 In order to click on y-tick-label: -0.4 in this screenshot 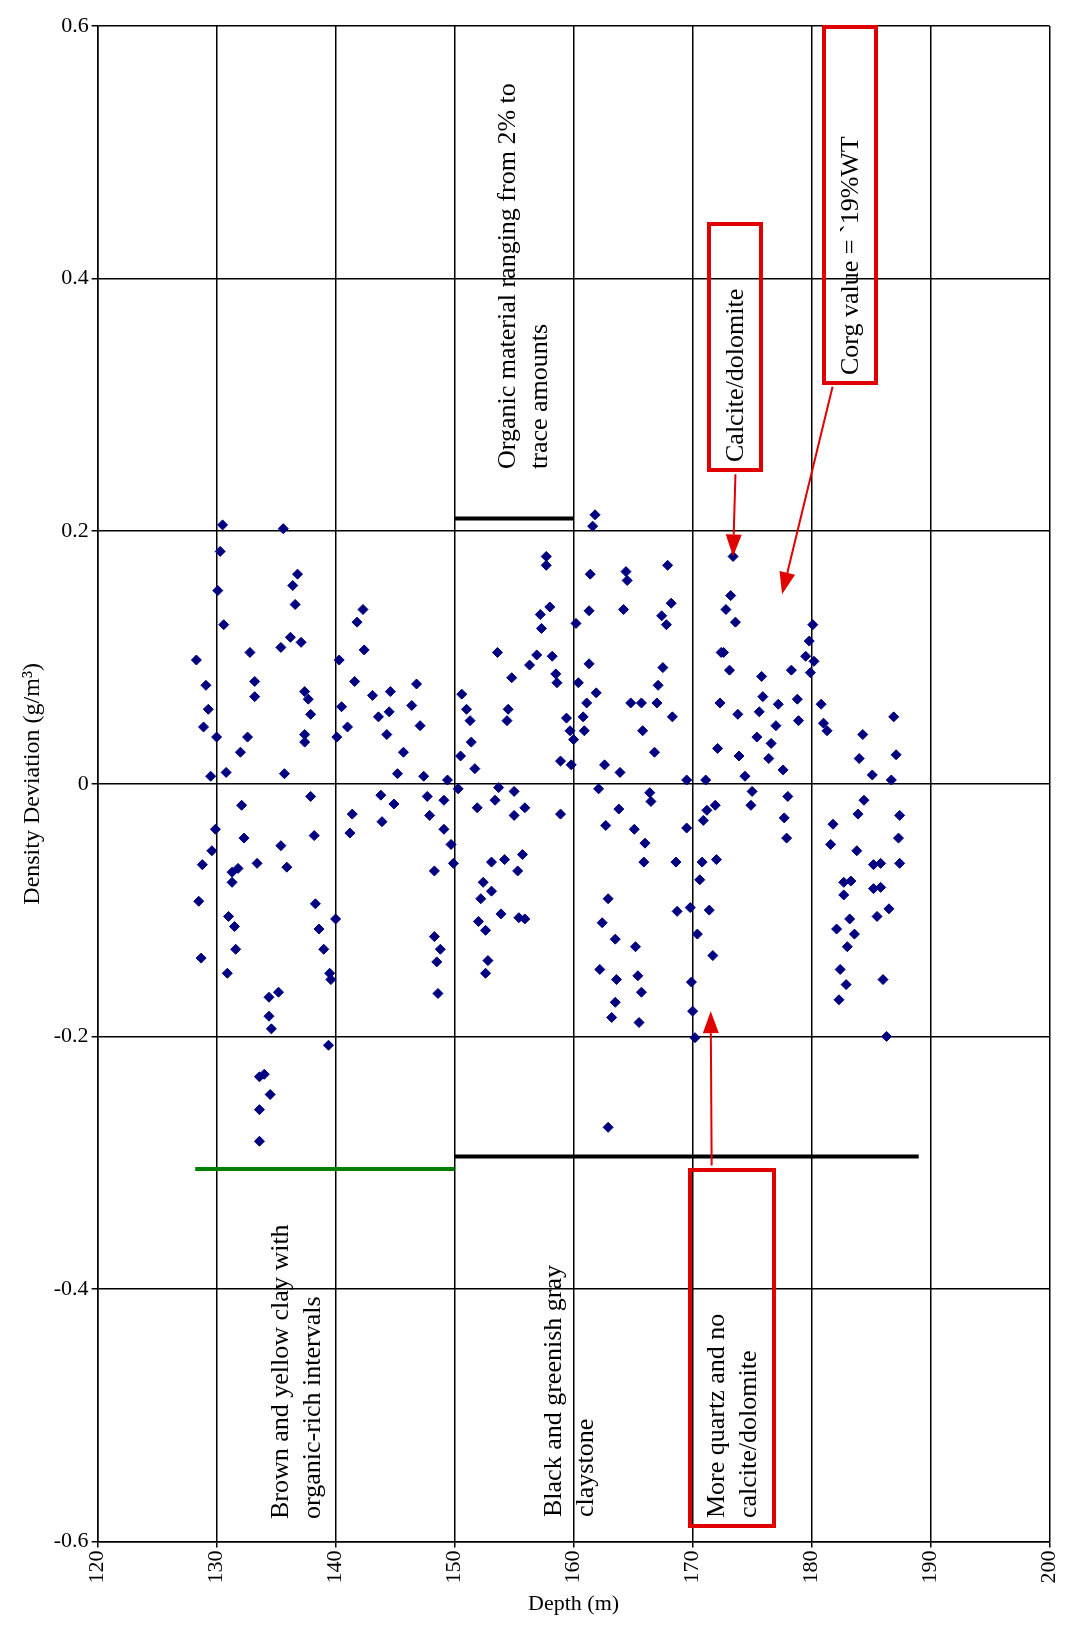, I will do `click(71, 1287)`.